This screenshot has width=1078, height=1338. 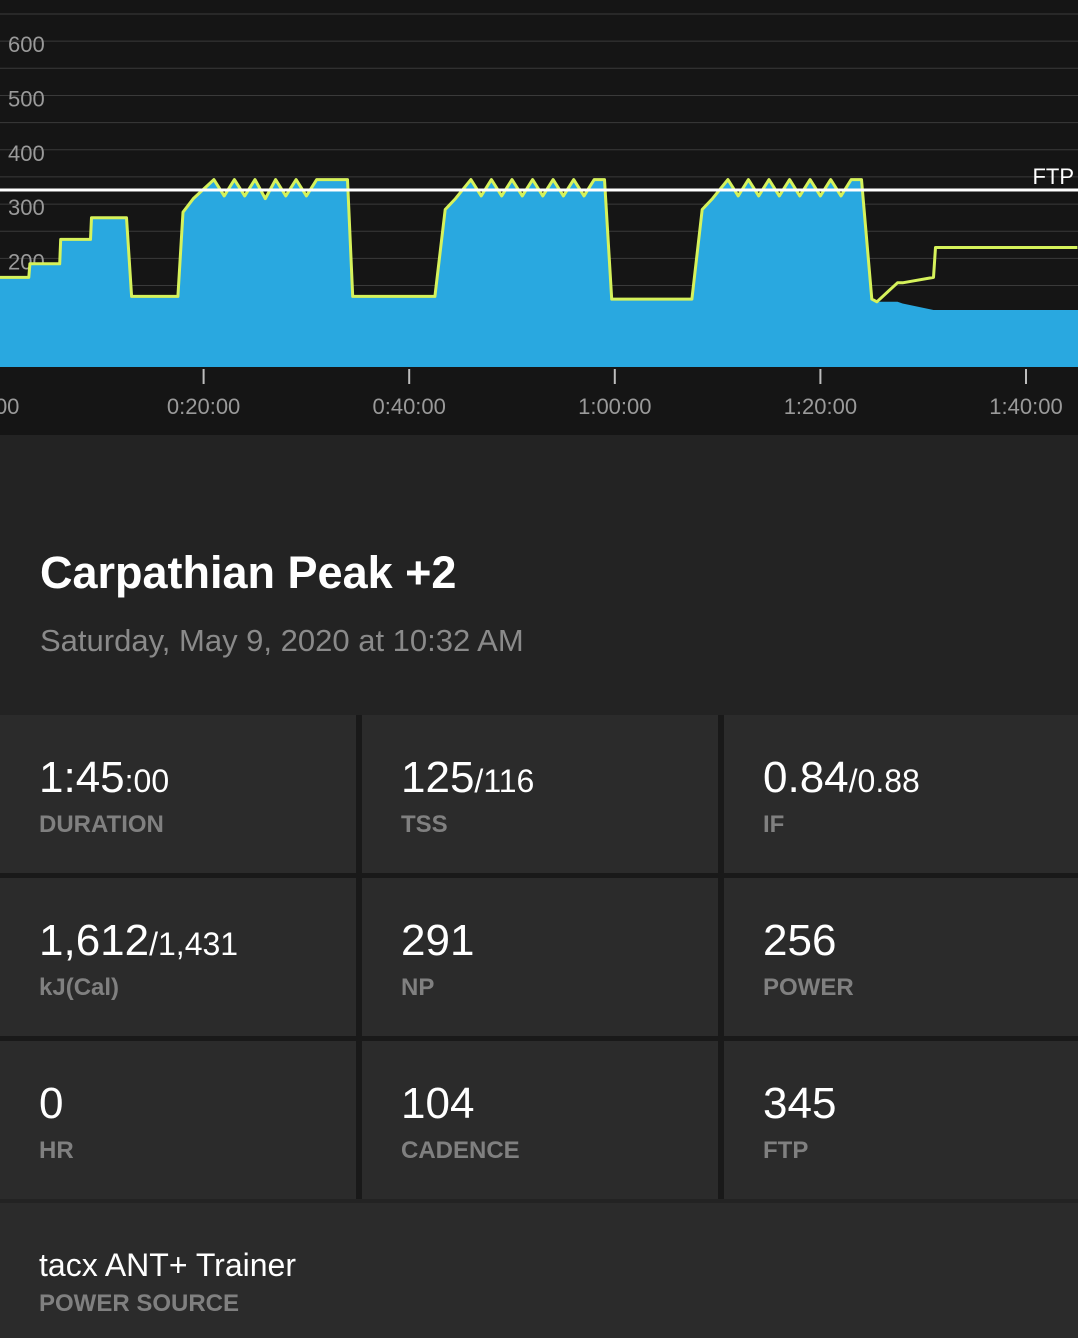 I want to click on stat-np: 291 NP, so click(x=540, y=957).